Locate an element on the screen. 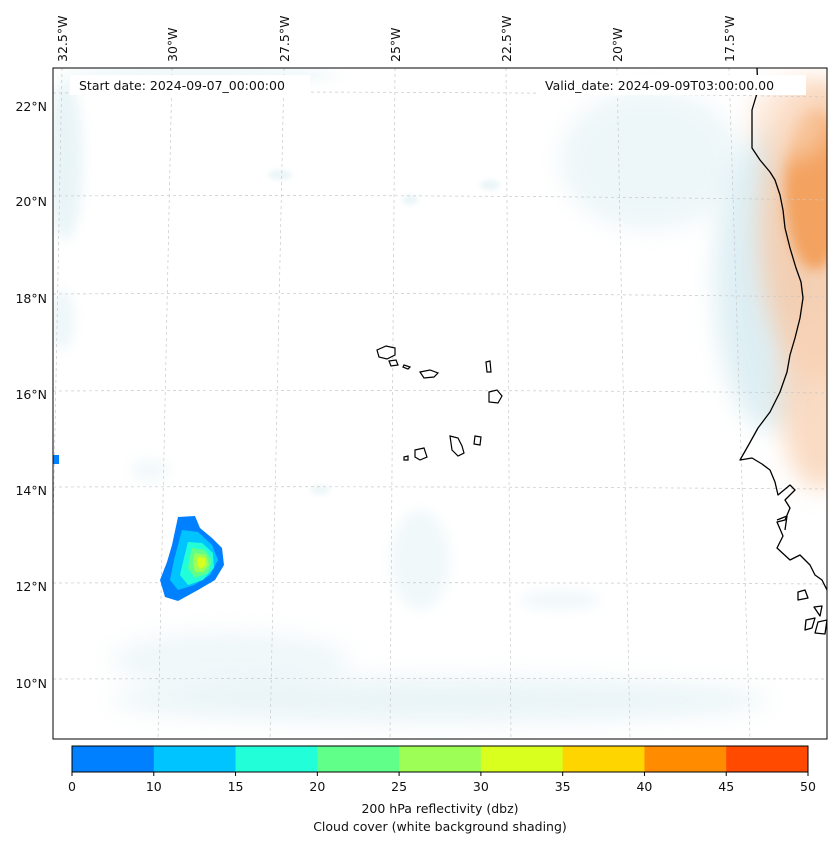 Image resolution: width=837 pixels, height=843 pixels. reflectivity-edge-pixel is located at coordinates (56, 459).